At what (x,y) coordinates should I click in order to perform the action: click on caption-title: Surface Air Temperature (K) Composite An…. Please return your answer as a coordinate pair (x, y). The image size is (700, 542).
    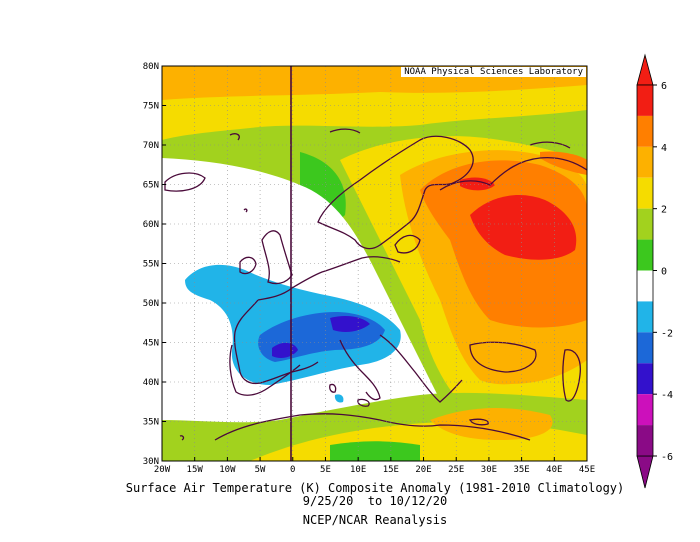
    Looking at the image, I should click on (375, 488).